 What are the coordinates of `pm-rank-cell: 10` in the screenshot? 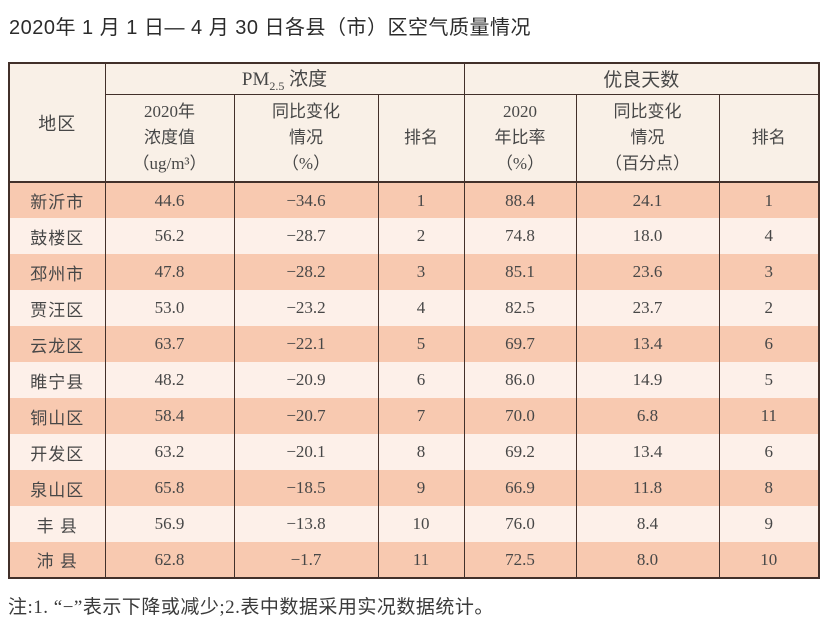 It's located at (421, 524).